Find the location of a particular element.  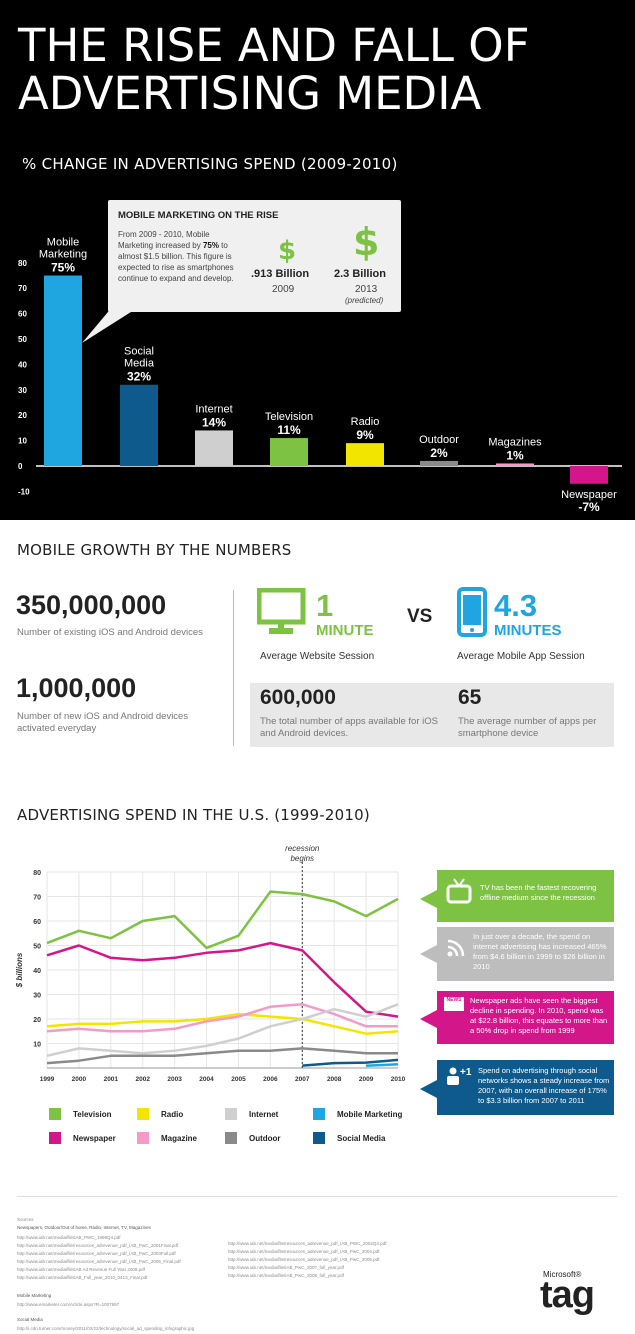

line-xtick-2010: 2010 is located at coordinates (398, 1079).